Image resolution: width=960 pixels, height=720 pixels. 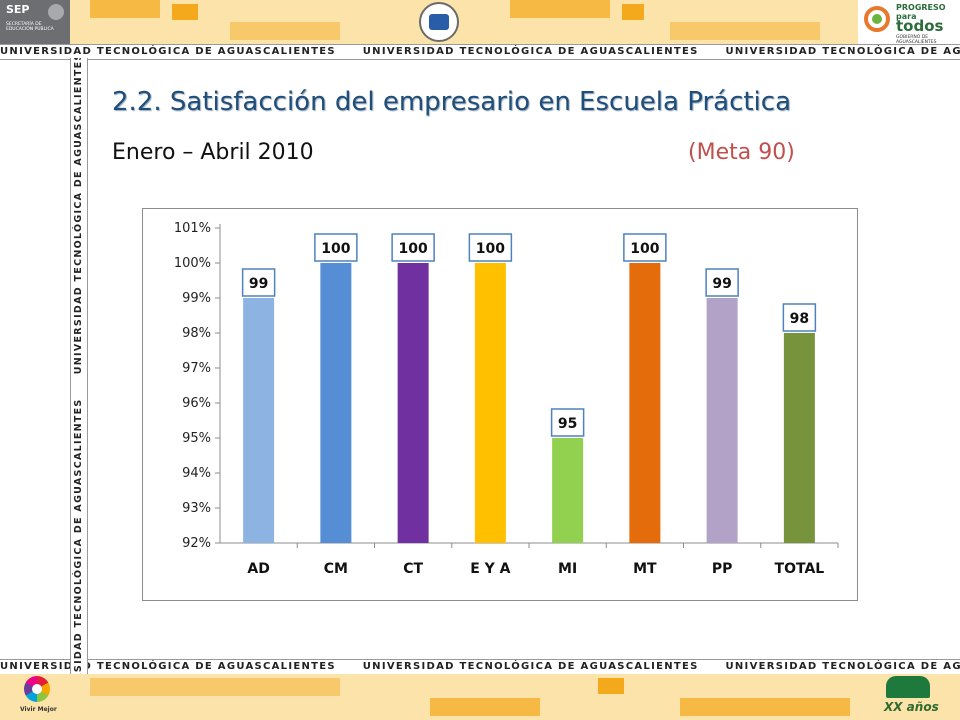 I want to click on vivir-mejor-text: Vivir Mejor, so click(x=38, y=709).